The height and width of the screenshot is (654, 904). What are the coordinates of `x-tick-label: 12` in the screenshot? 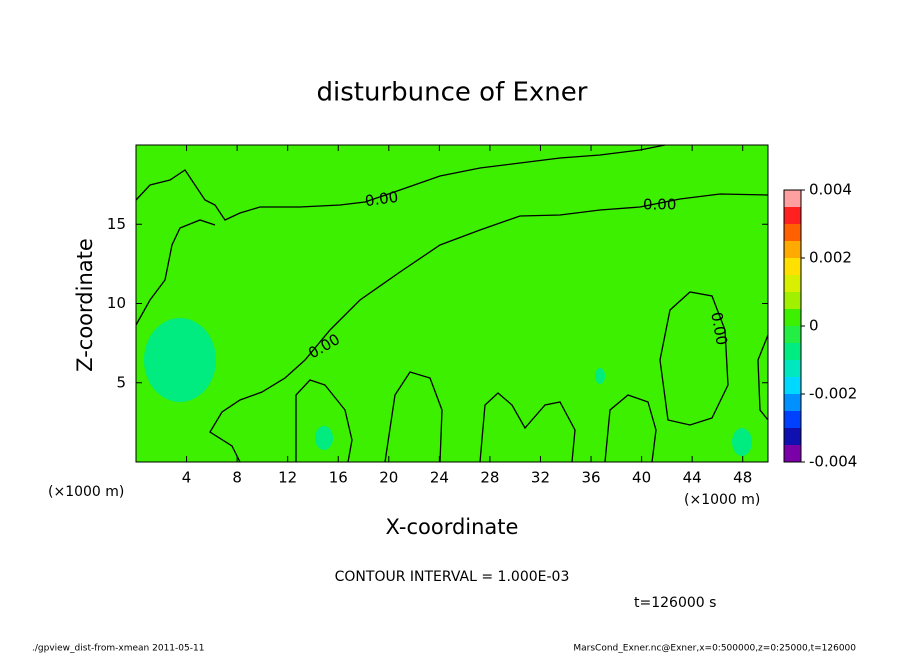 It's located at (287, 478).